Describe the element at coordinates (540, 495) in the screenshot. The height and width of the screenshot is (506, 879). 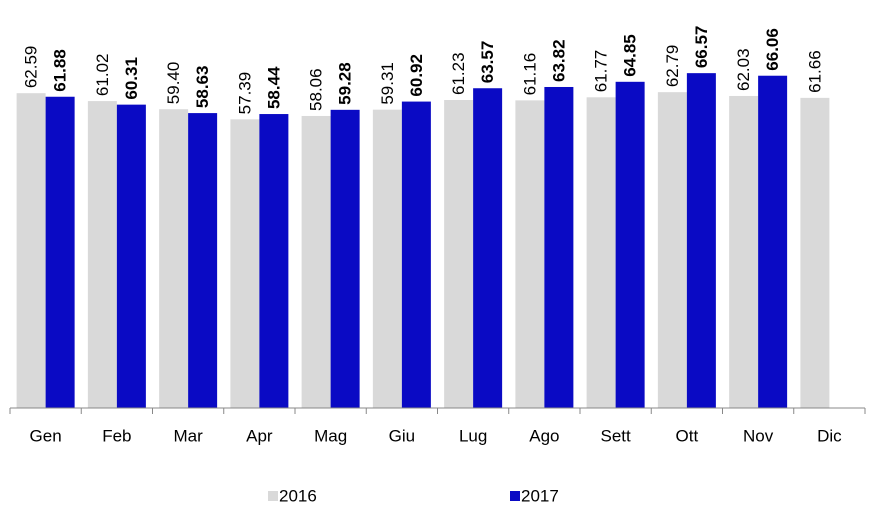
I see `legend-label: 2017` at that location.